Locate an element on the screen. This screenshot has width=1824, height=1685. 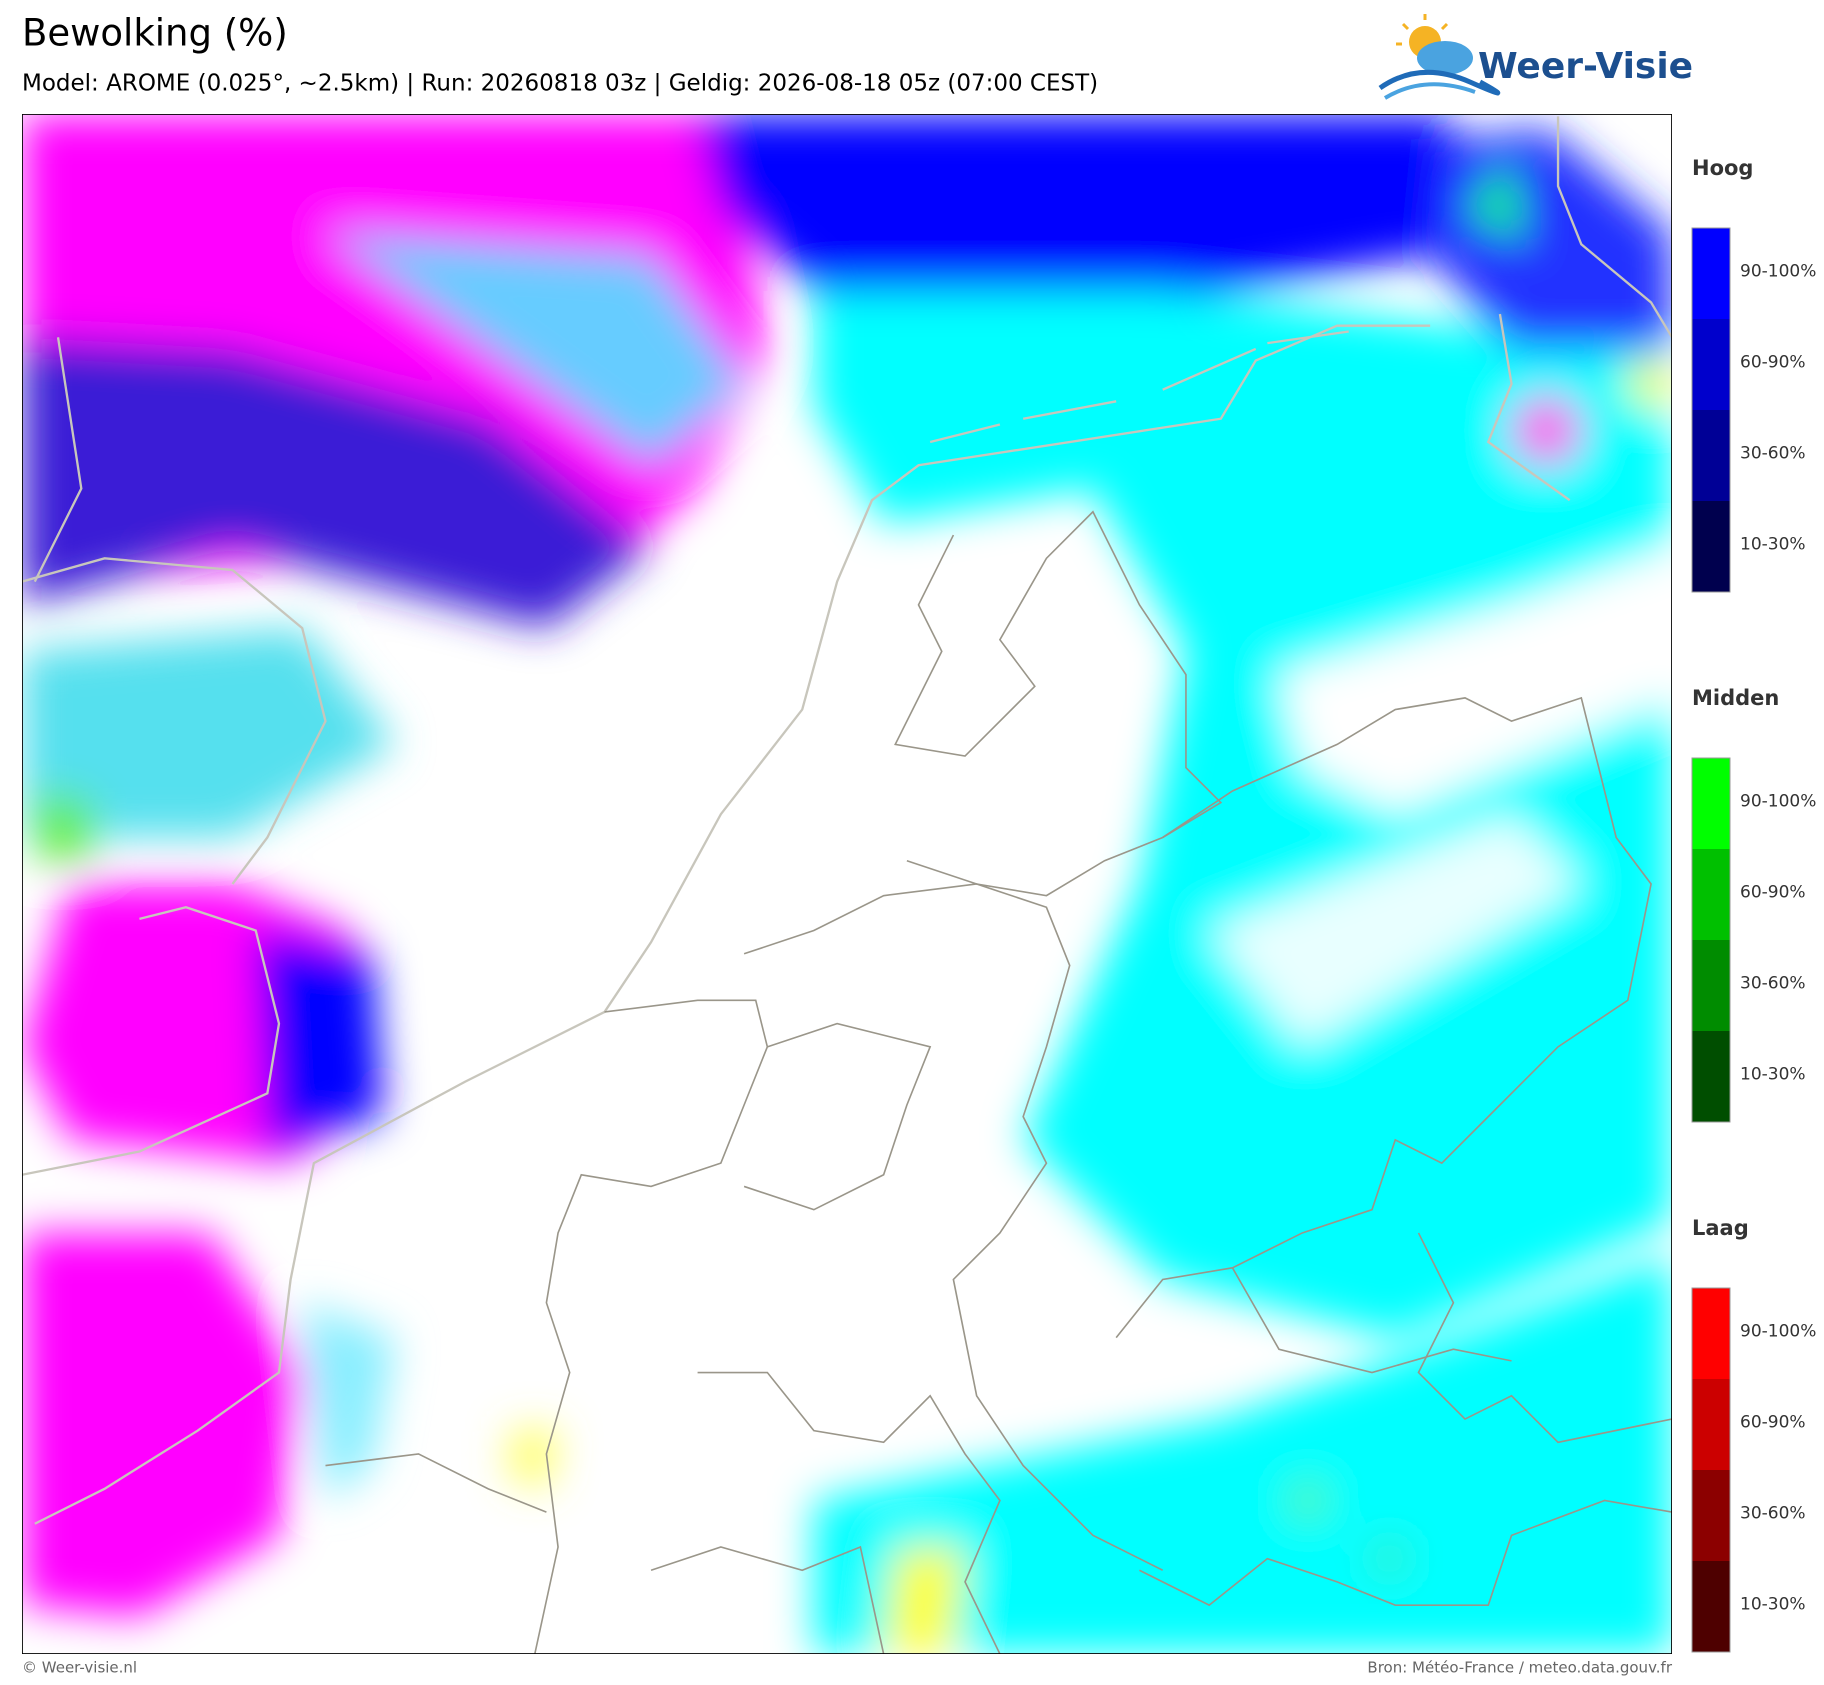
logo: Weer-Visie is located at coordinates (1535, 57).